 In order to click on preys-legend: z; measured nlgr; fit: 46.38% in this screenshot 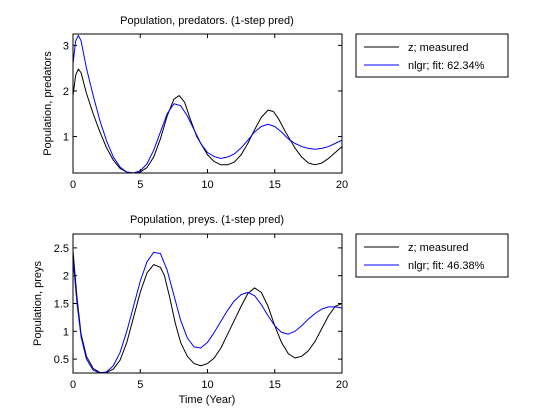, I will do `click(432, 255)`.